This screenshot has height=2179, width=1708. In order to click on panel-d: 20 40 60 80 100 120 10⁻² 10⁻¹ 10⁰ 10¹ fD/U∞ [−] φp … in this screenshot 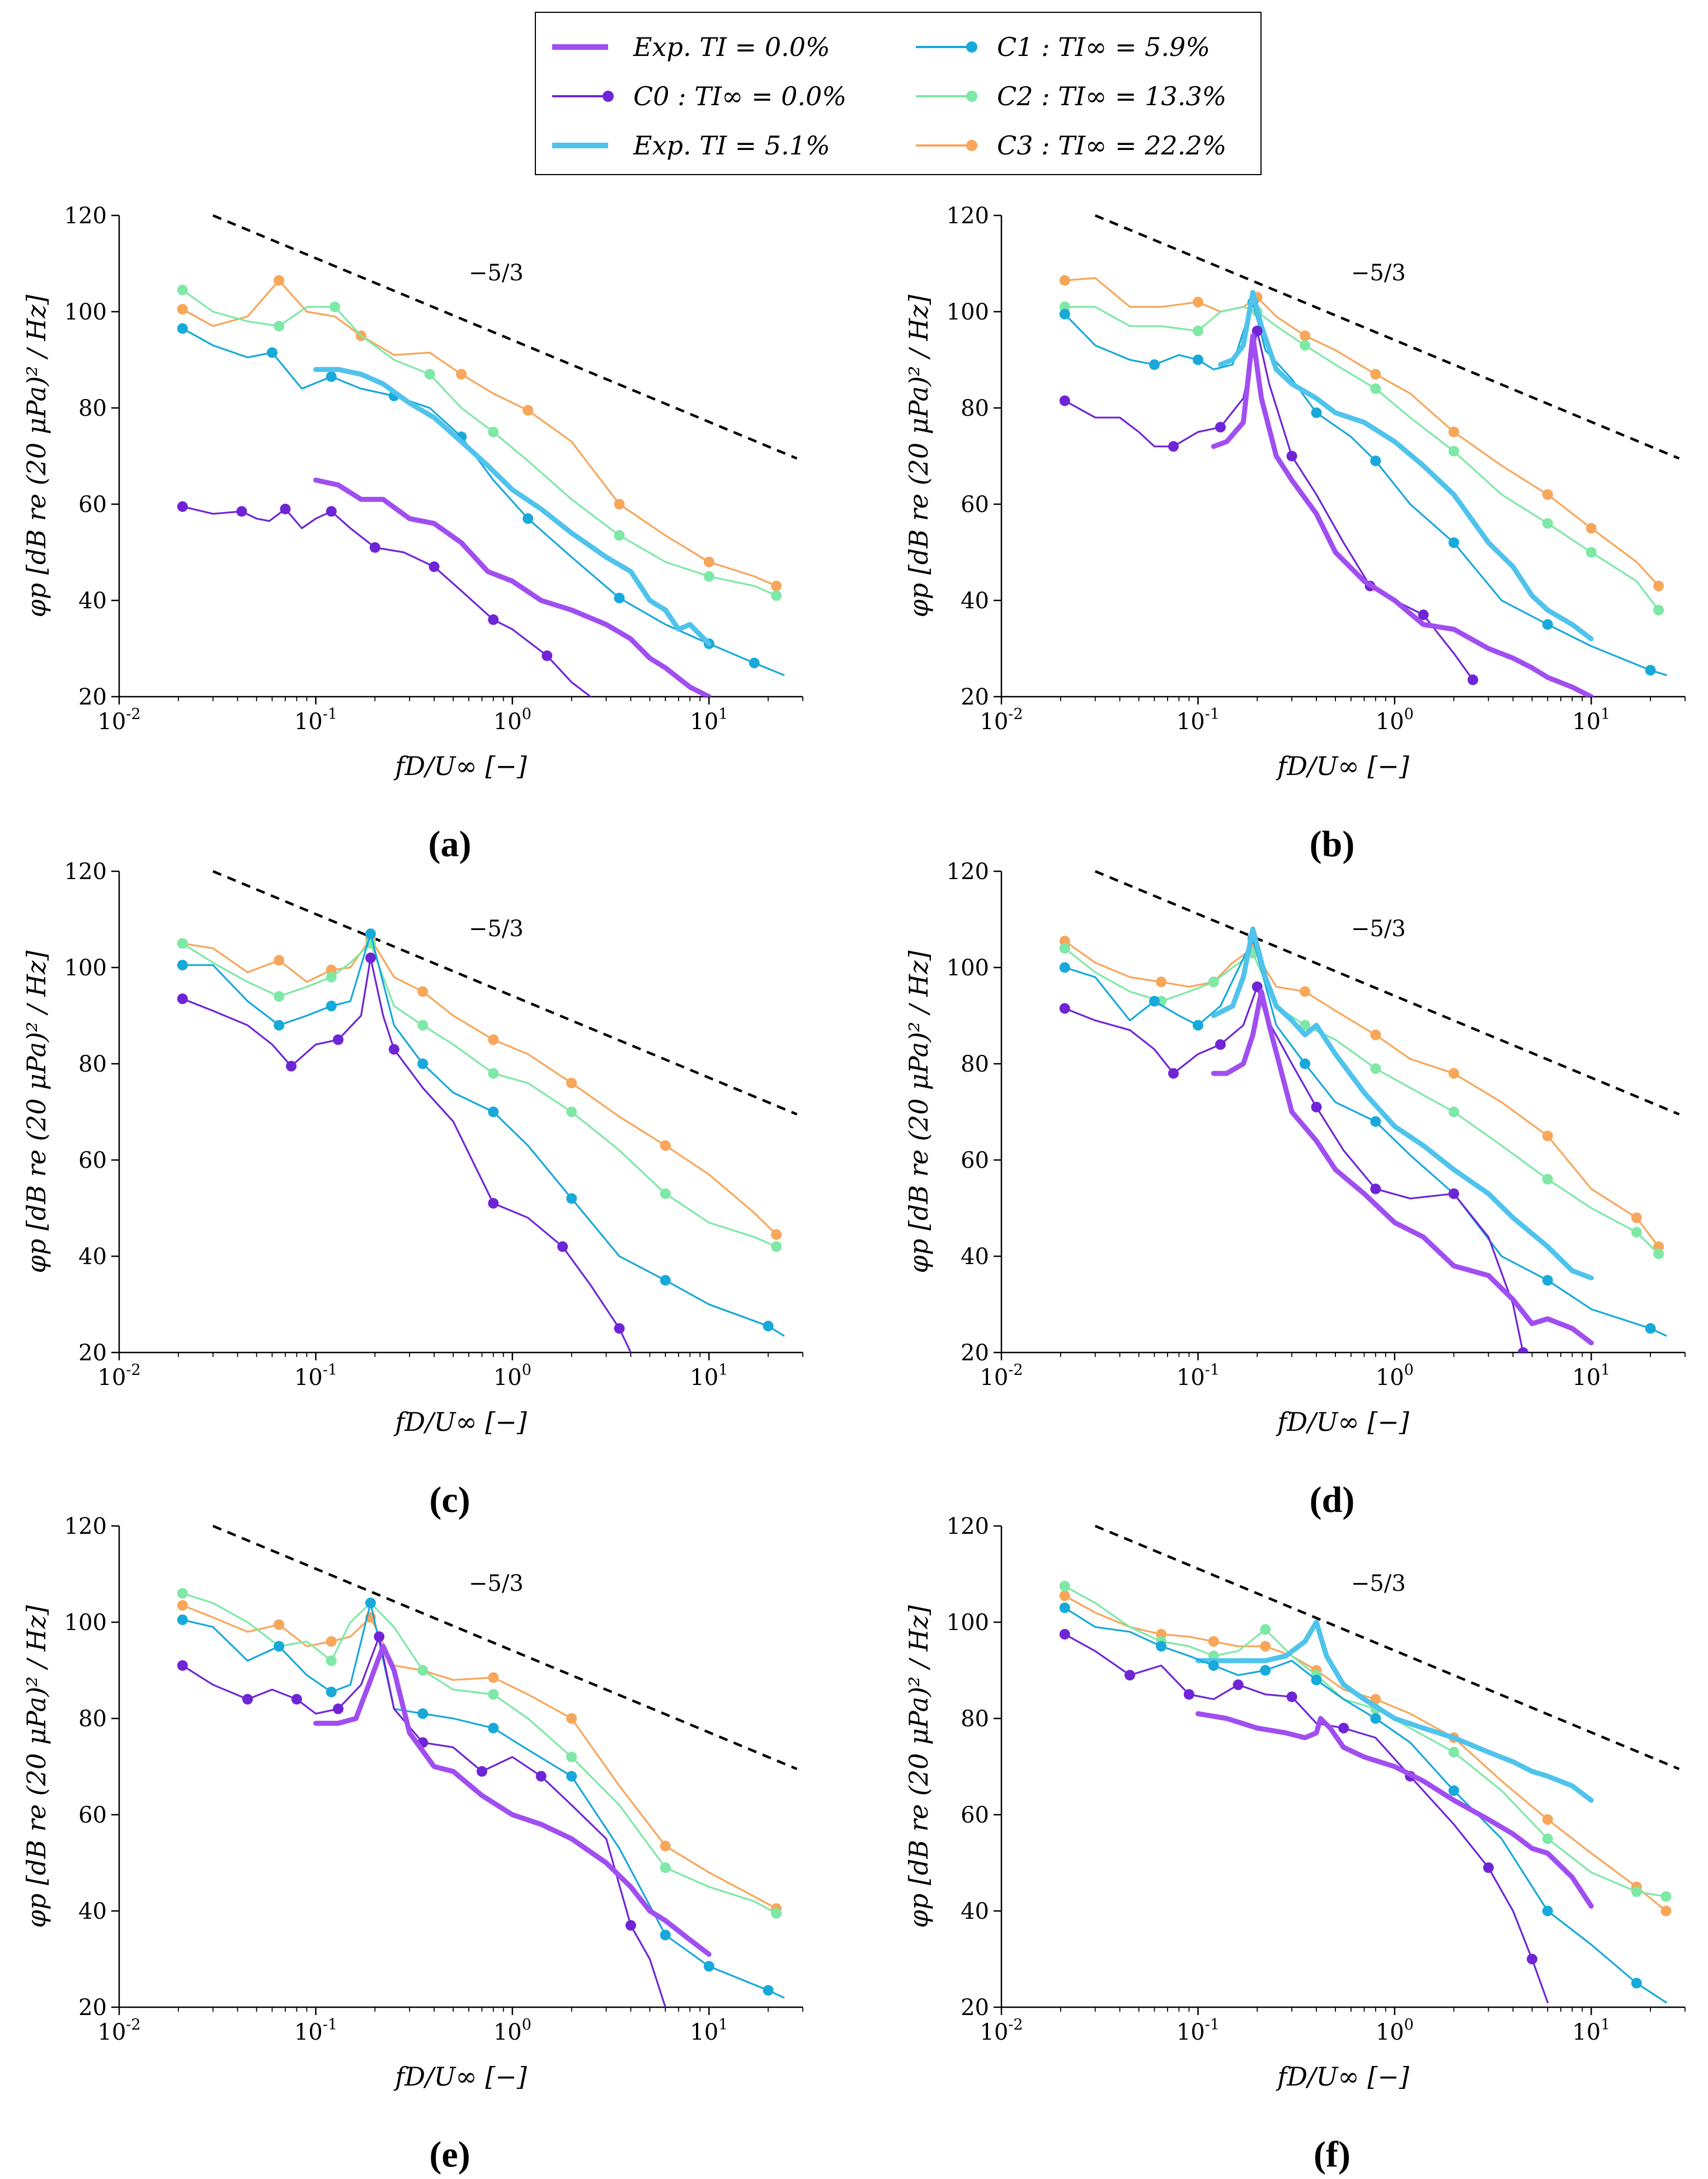, I will do `click(1295, 1189)`.